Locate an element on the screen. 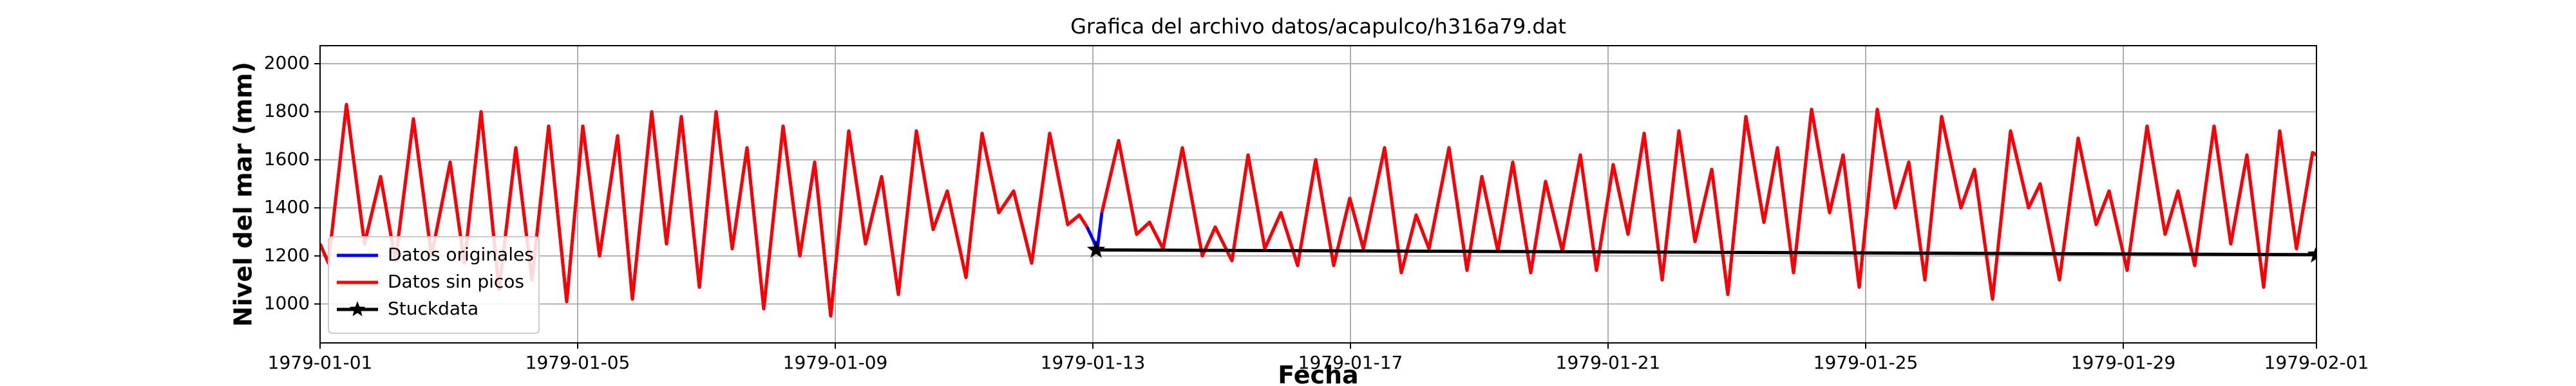 The width and height of the screenshot is (2576, 386). x-tick-label: 1979-01-17 is located at coordinates (1351, 362).